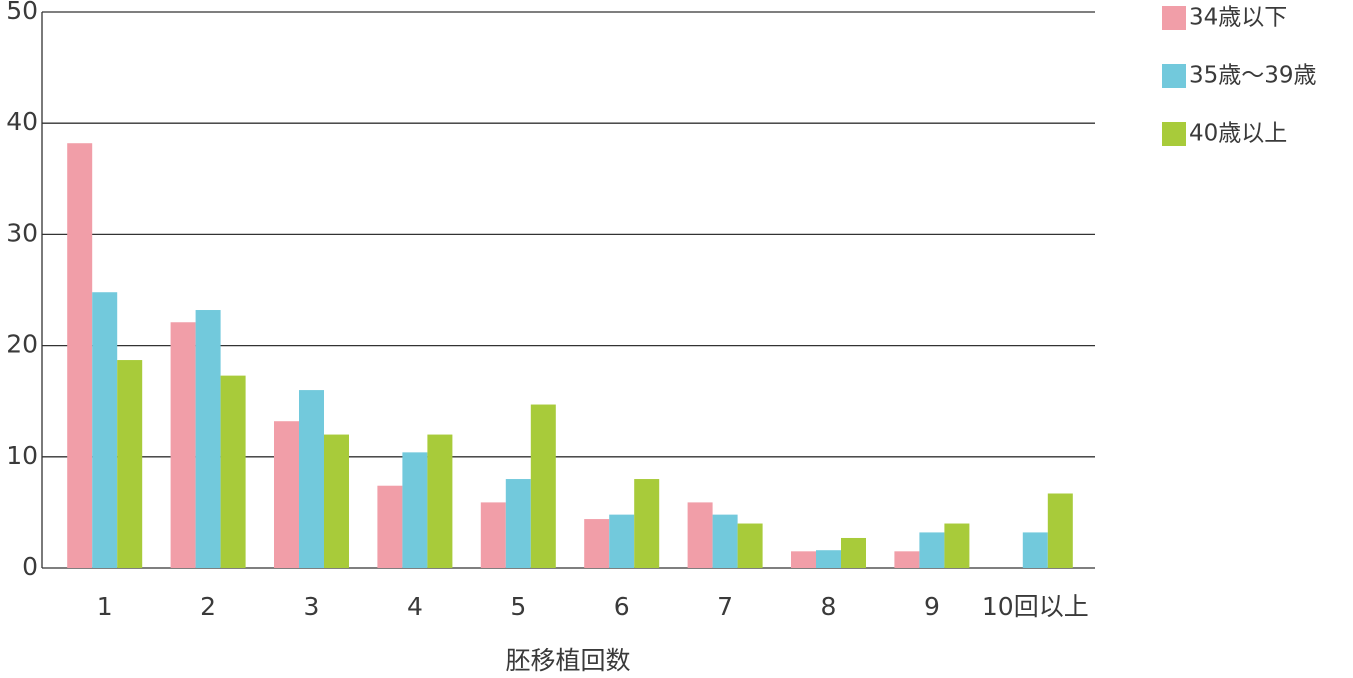  I want to click on x-tick-label: 1, so click(105, 606).